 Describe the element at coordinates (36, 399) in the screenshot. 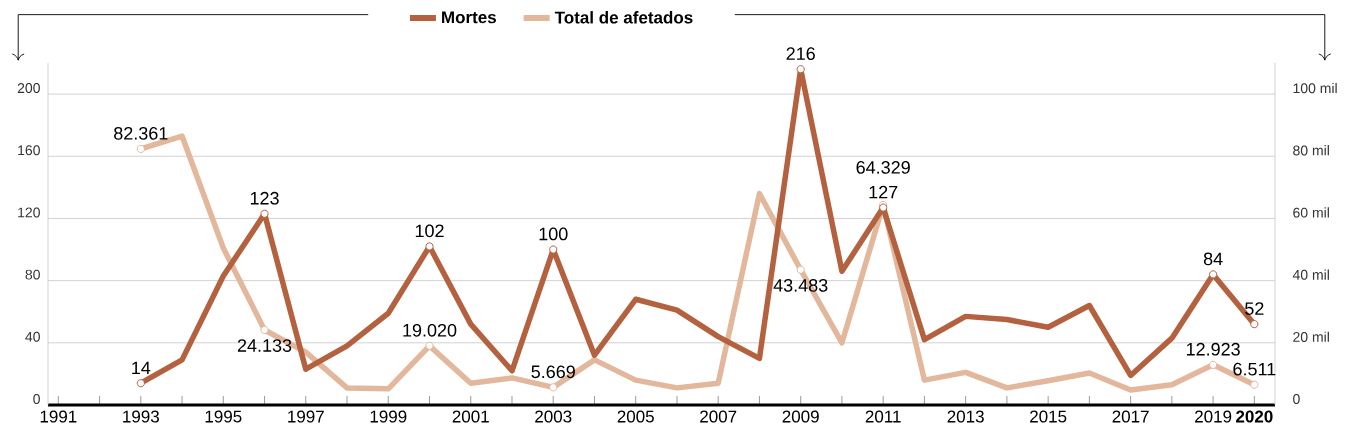

I see `y-tick-label: 0` at that location.